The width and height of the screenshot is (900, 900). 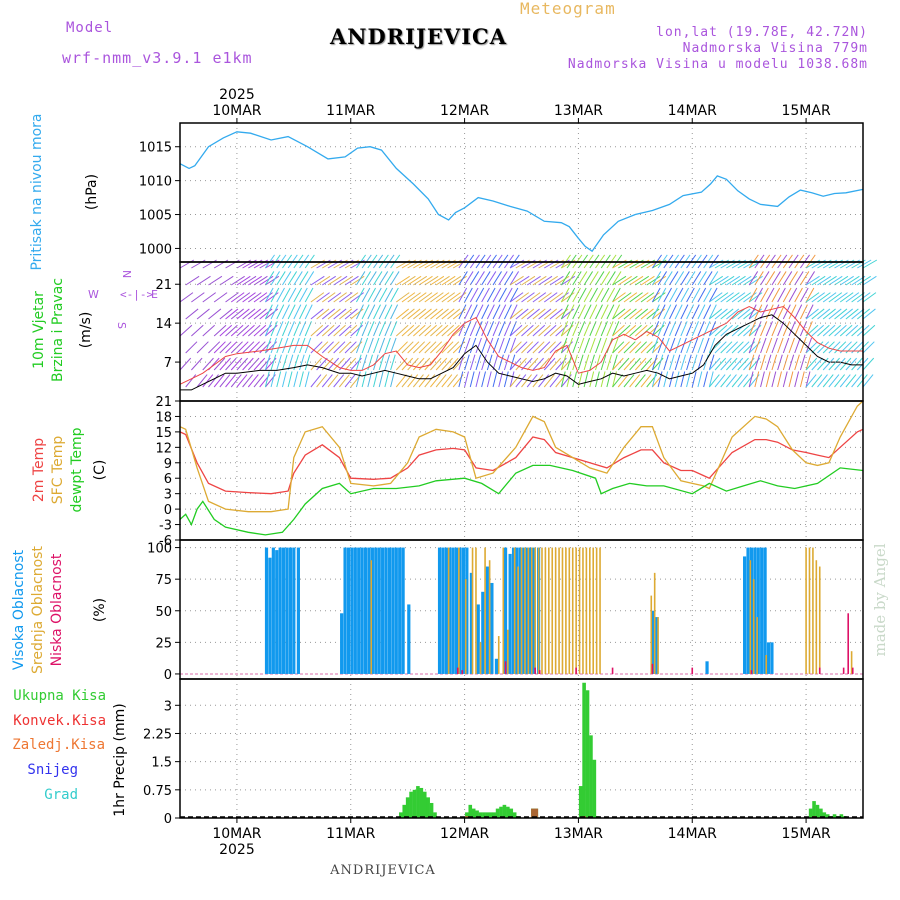 I want to click on wind-ytick-label: 14, so click(x=163, y=324).